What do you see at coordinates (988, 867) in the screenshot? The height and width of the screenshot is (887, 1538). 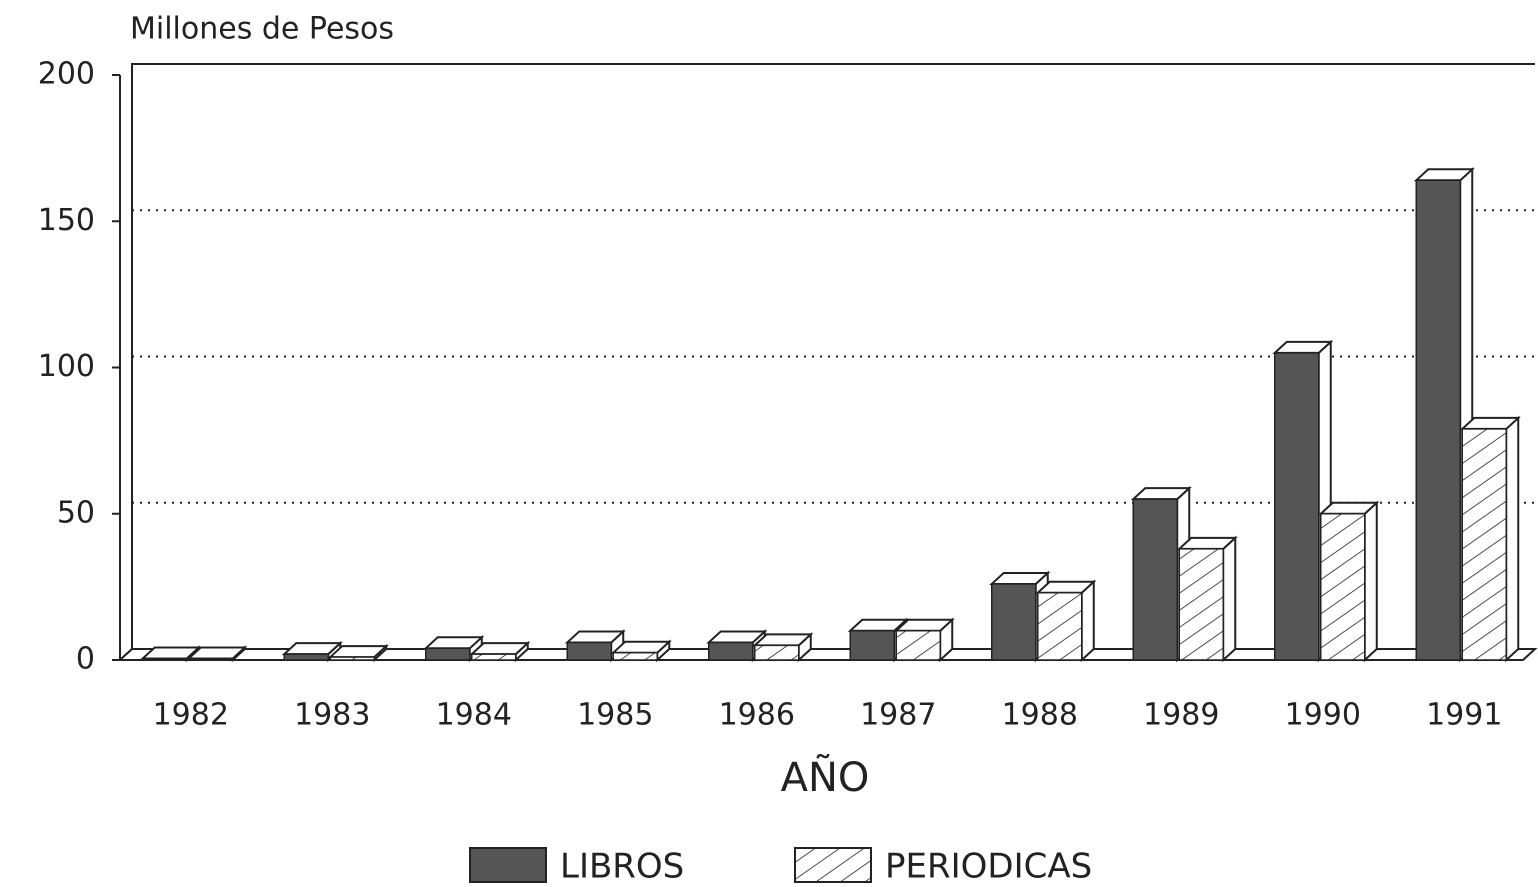 I see `legend-label: PERIODICAS` at bounding box center [988, 867].